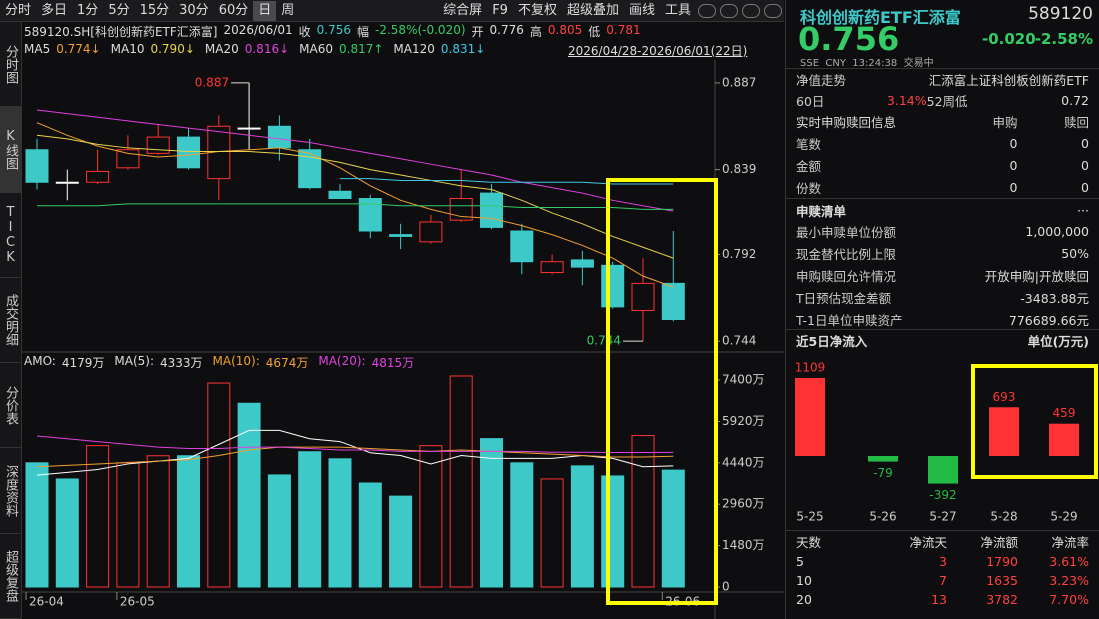 Image resolution: width=1099 pixels, height=619 pixels. I want to click on cell: 3.14%, so click(906, 100).